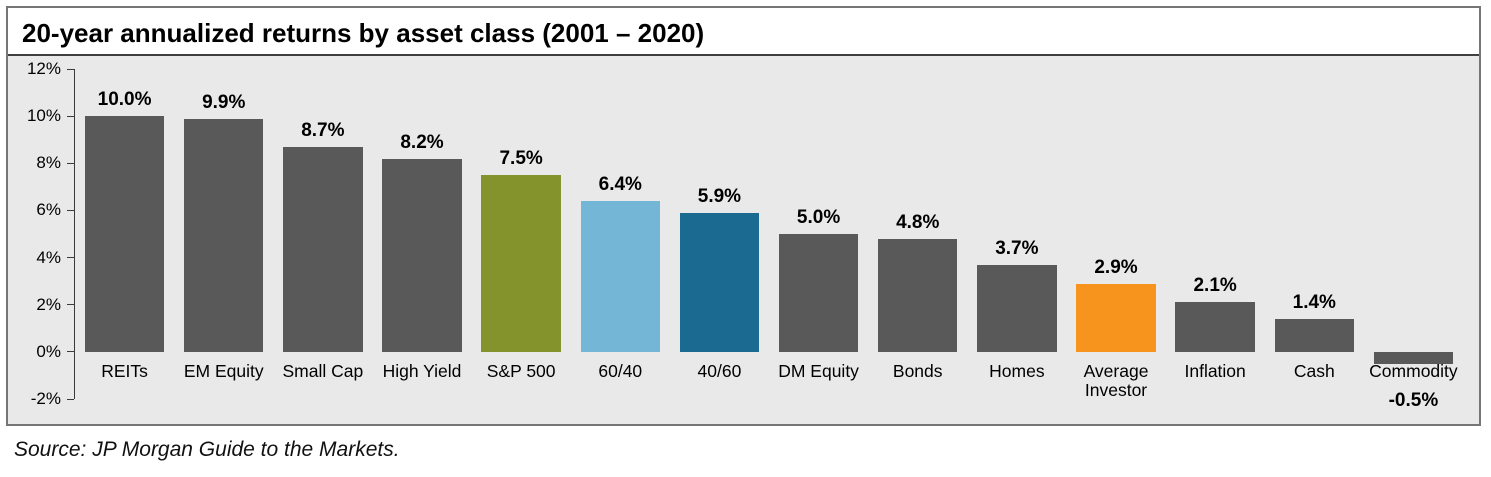 The height and width of the screenshot is (477, 1491). I want to click on bar-column: 5.0% DM Equity, so click(818, 234).